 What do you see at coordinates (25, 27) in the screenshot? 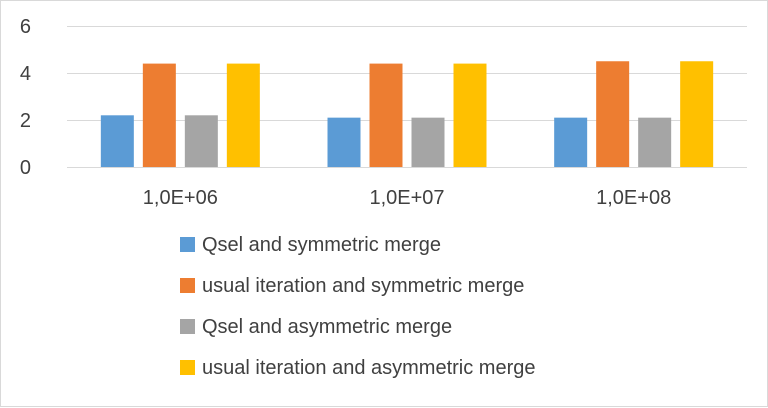
I see `y-tick-label: 6` at bounding box center [25, 27].